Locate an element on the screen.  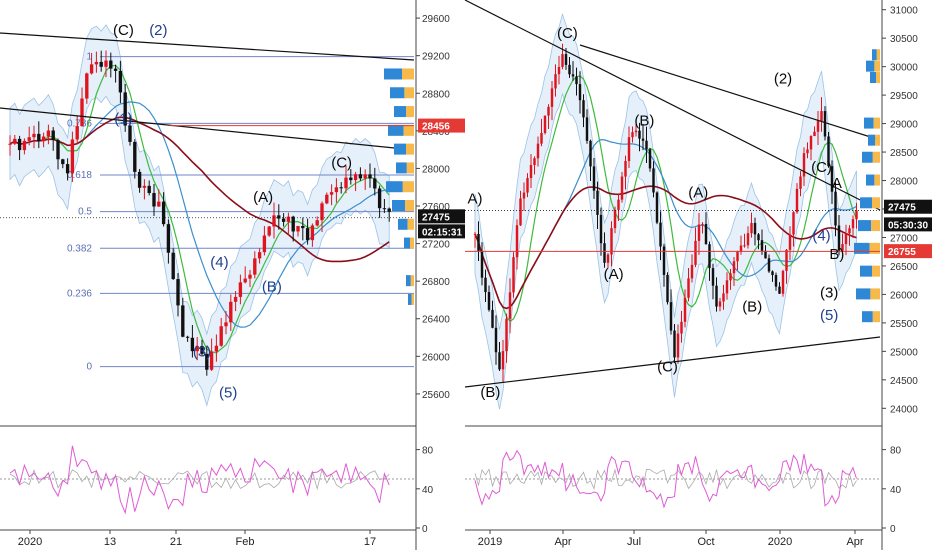
wave-label: (A) is located at coordinates (614, 274).